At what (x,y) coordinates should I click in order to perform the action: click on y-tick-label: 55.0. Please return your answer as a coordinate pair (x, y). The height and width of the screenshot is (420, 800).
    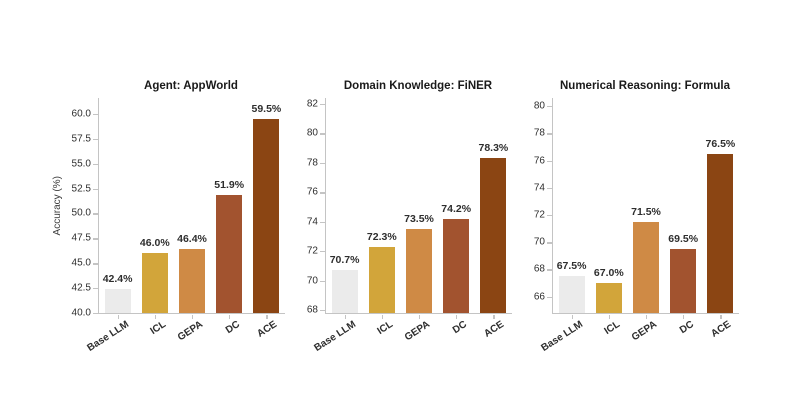
    Looking at the image, I should click on (81, 164).